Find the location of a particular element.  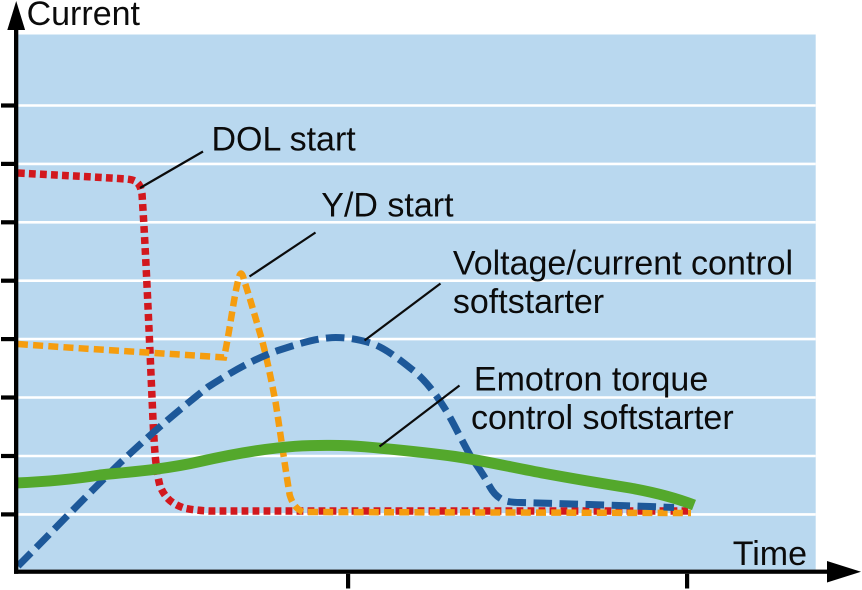

svg-text: Y/D start is located at coordinates (387, 205).